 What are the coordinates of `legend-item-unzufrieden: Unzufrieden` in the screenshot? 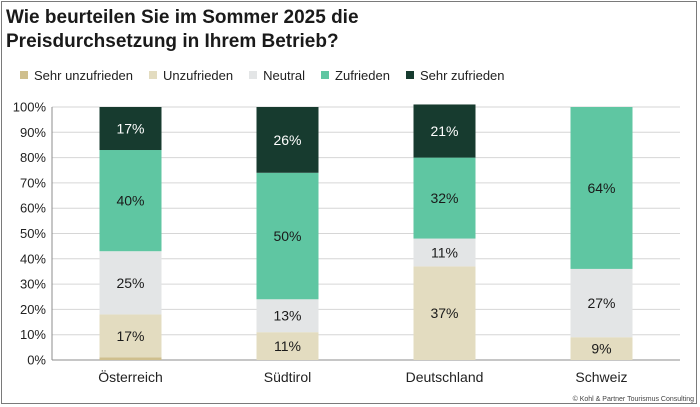 It's located at (191, 75).